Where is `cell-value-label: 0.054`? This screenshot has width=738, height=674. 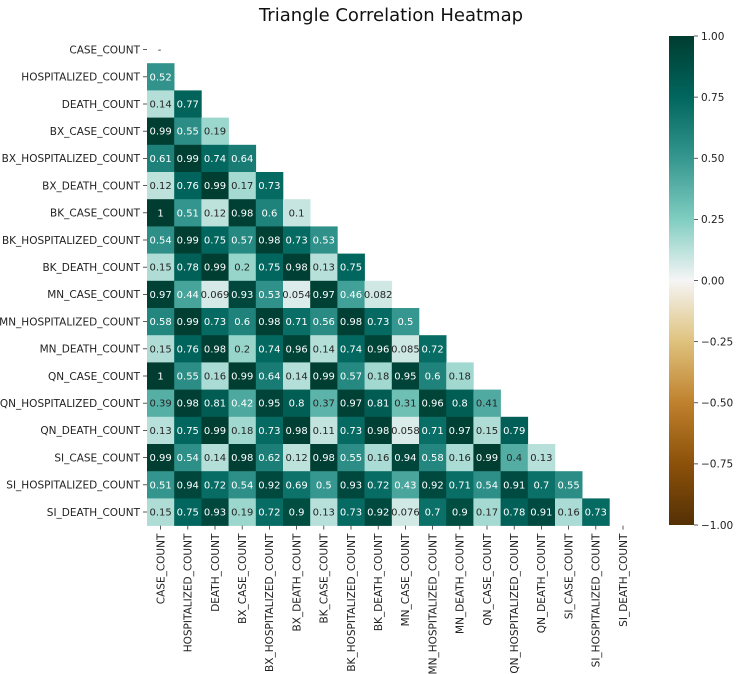
cell-value-label: 0.054 is located at coordinates (296, 295).